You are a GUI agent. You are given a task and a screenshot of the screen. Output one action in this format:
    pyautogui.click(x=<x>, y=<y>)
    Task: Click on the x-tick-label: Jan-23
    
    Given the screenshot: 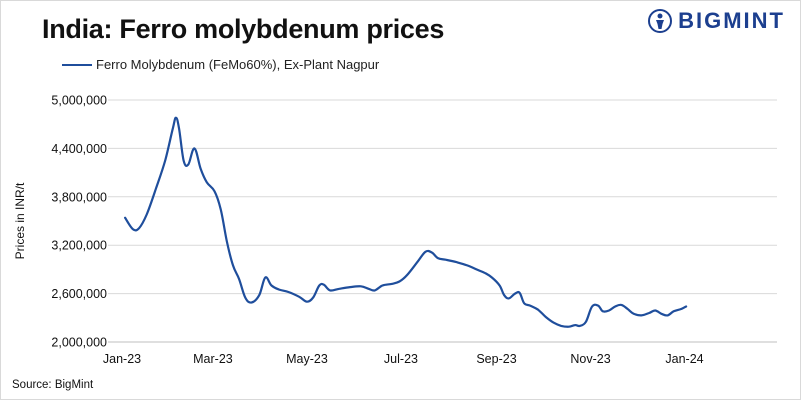 What is the action you would take?
    pyautogui.click(x=122, y=359)
    